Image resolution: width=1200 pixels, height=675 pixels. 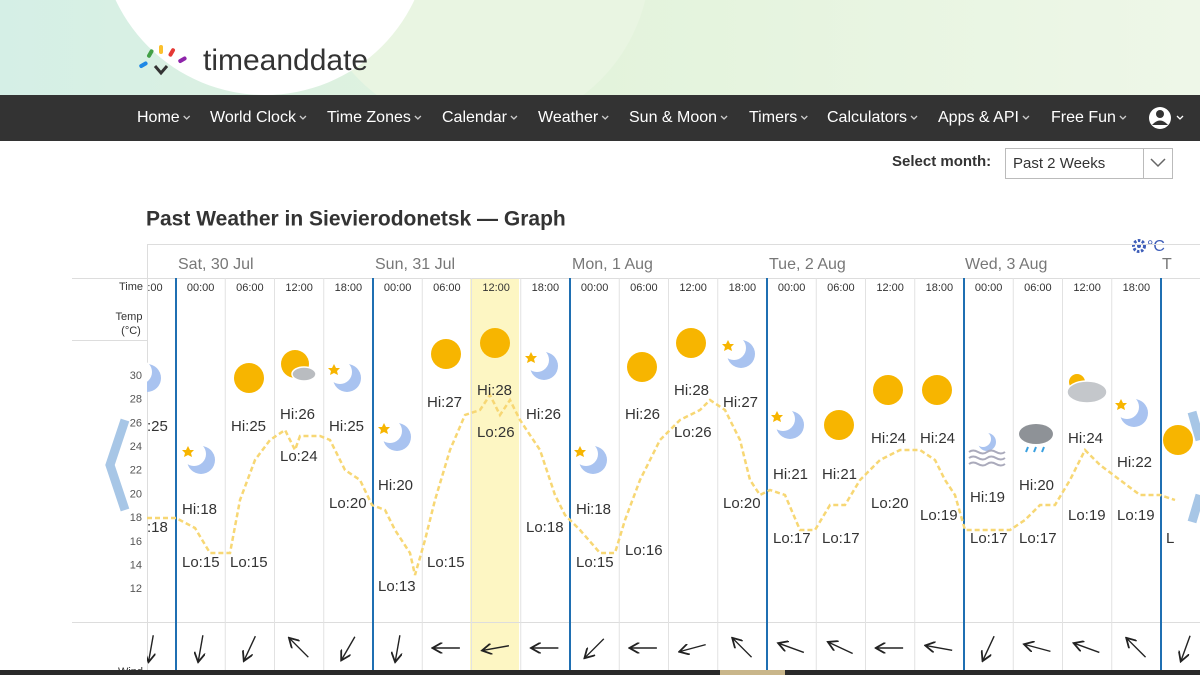 What do you see at coordinates (600, 47) in the screenshot?
I see `header` at bounding box center [600, 47].